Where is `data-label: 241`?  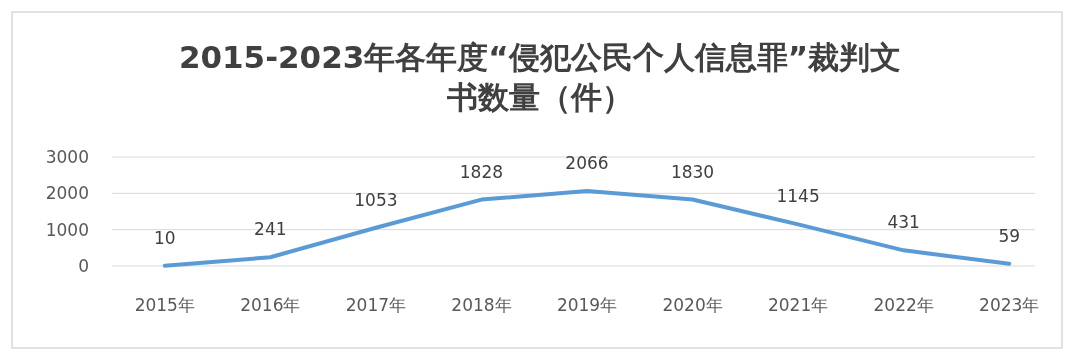 data-label: 241 is located at coordinates (270, 229).